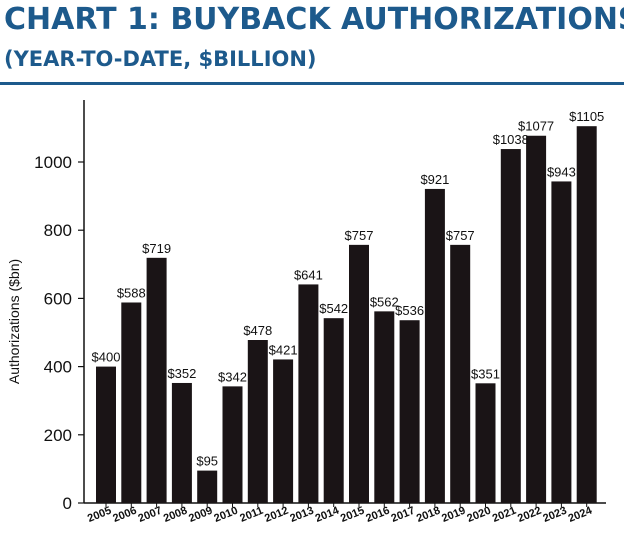  Describe the element at coordinates (460, 235) in the screenshot. I see `data-label-2019: $757` at that location.